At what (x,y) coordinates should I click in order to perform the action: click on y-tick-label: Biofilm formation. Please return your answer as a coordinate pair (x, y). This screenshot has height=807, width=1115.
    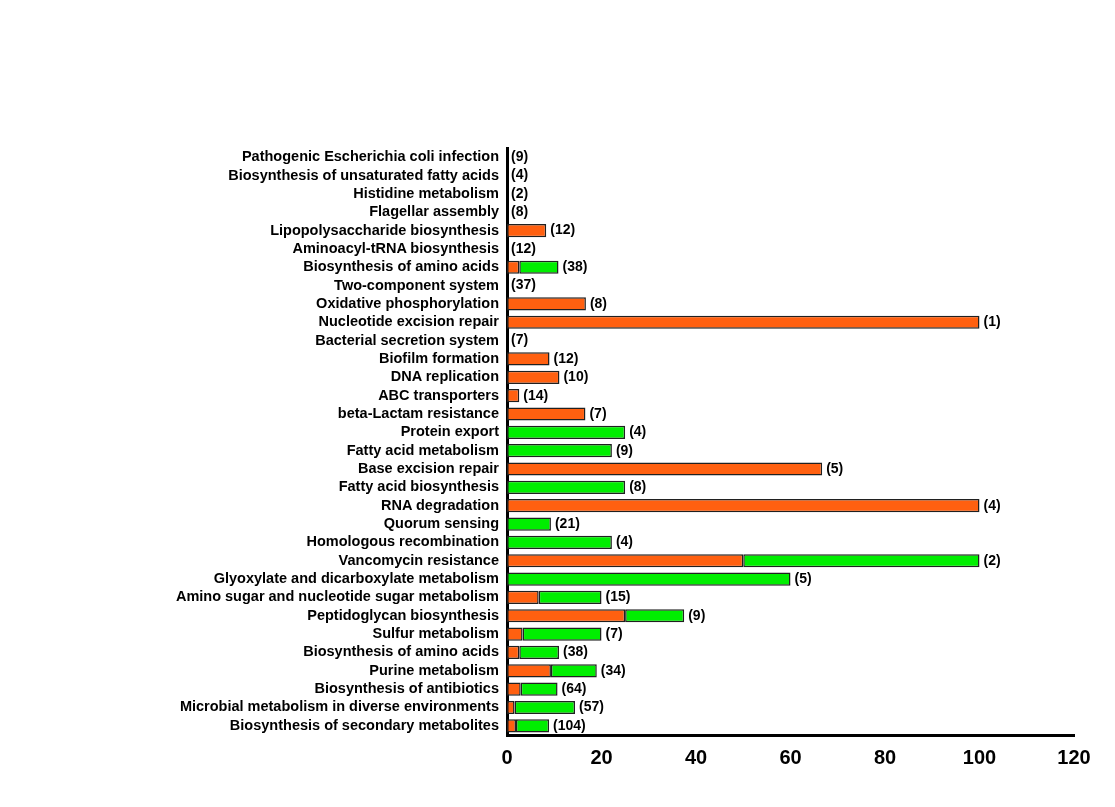
    Looking at the image, I should click on (438, 357).